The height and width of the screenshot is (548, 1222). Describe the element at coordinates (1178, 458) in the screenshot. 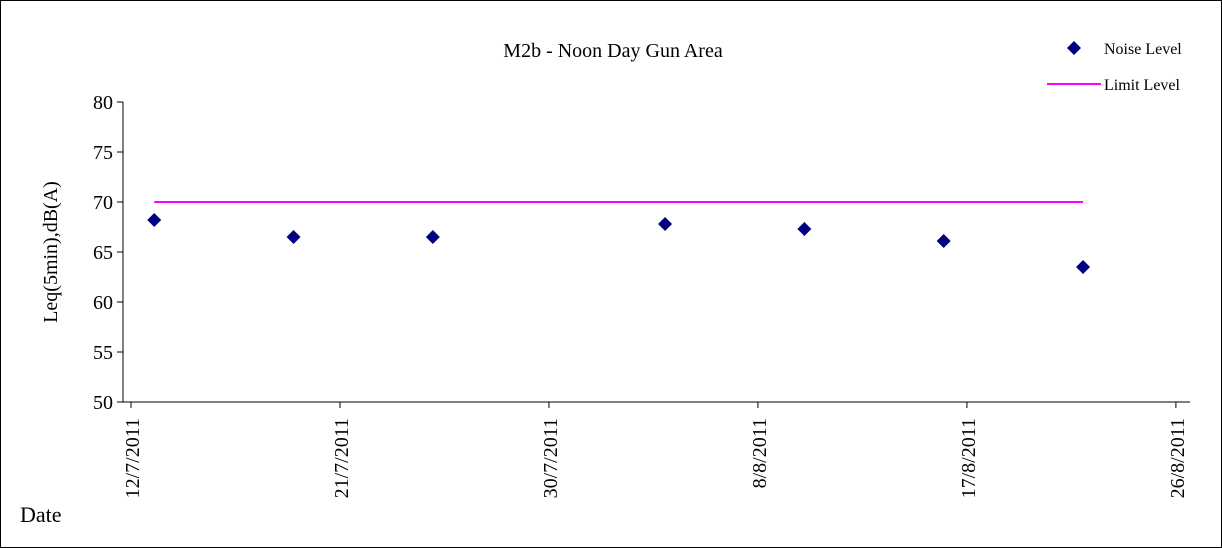

I see `x-tick-label: 26/8/2011` at that location.